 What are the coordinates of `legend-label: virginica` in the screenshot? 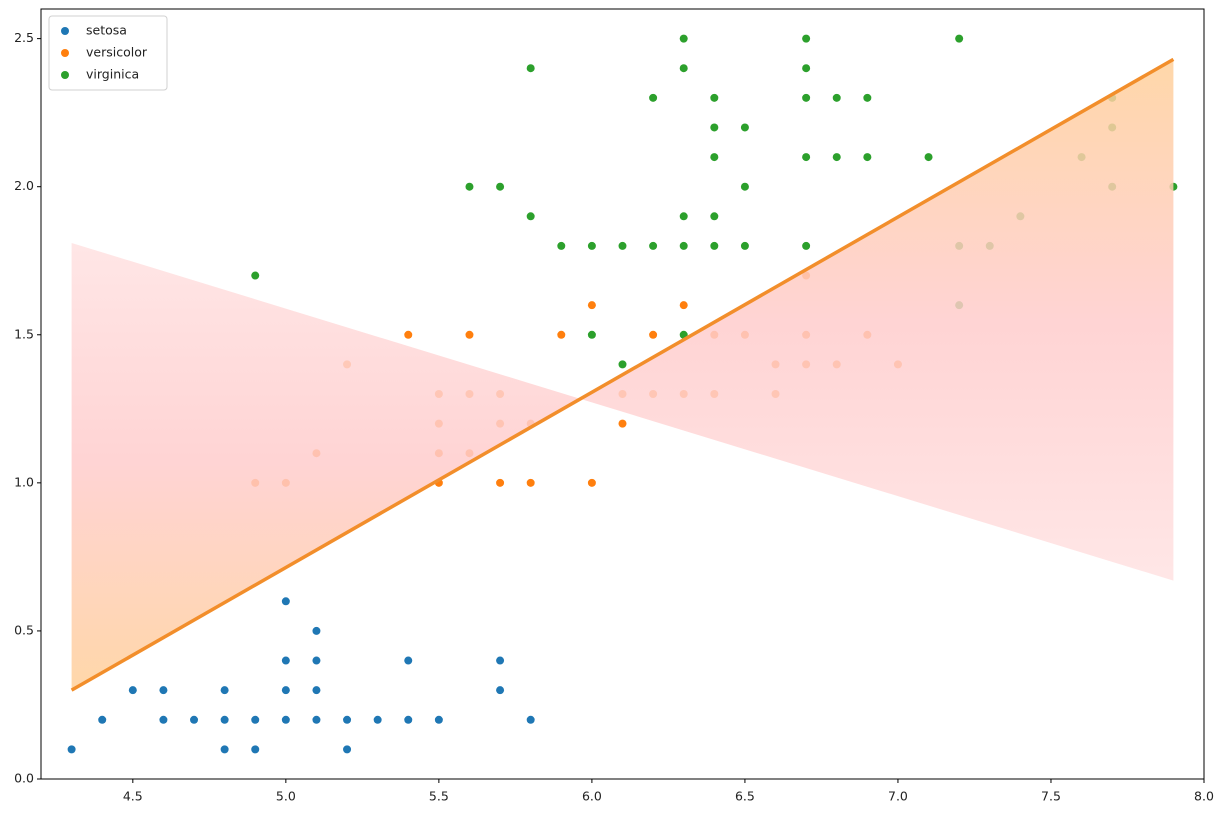 It's located at (112, 74).